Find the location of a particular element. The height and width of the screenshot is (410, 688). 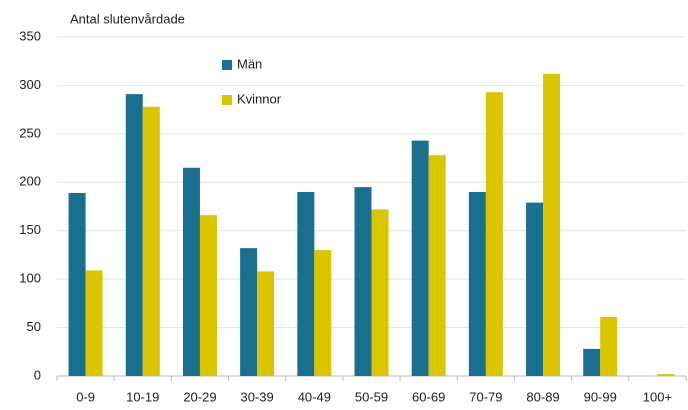

y-tick-label: 100 is located at coordinates (30, 278).